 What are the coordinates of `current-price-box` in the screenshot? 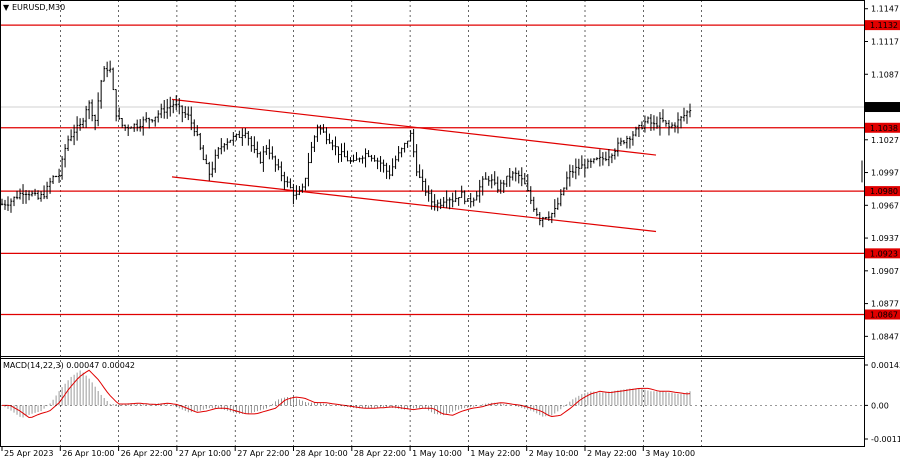 It's located at (882, 107).